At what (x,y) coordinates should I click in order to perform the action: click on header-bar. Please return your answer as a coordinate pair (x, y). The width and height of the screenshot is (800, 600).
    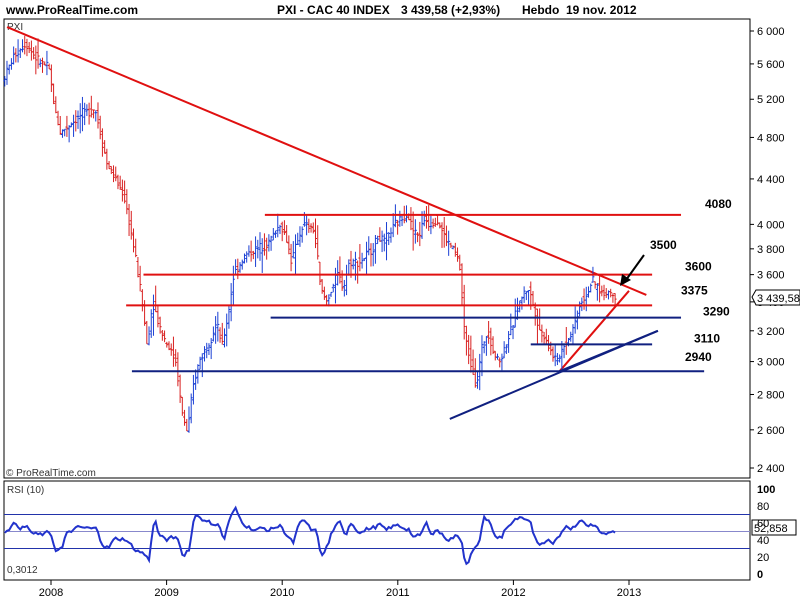
    Looking at the image, I should click on (400, 9).